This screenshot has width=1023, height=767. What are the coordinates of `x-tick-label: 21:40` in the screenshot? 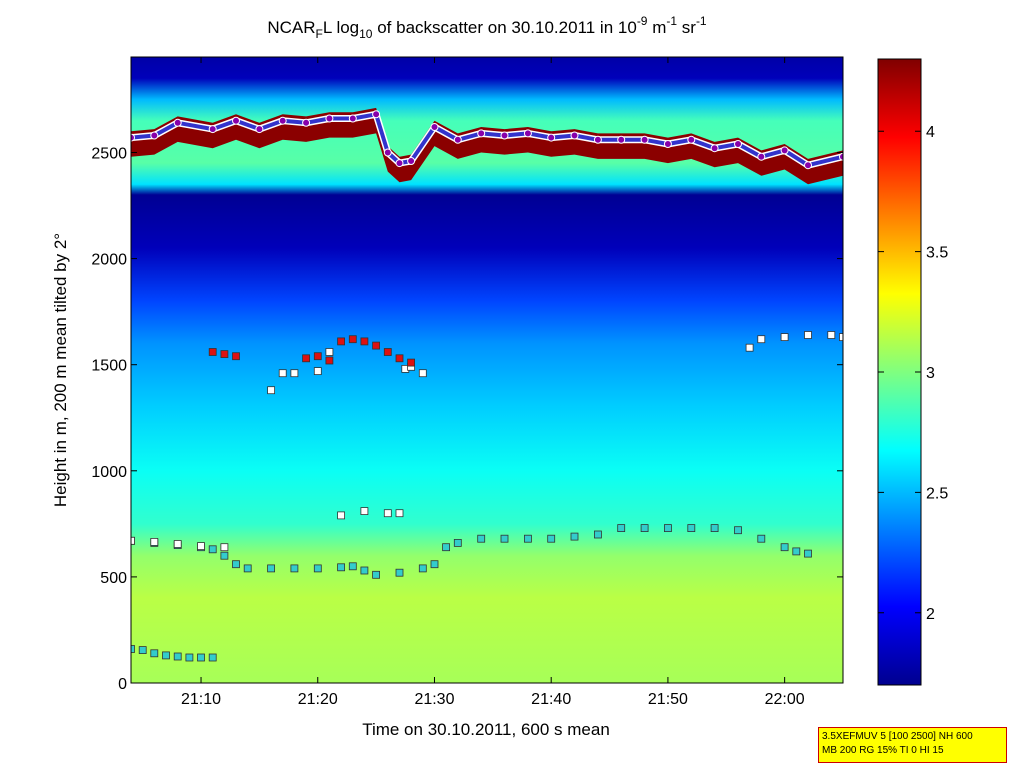 It's located at (551, 699).